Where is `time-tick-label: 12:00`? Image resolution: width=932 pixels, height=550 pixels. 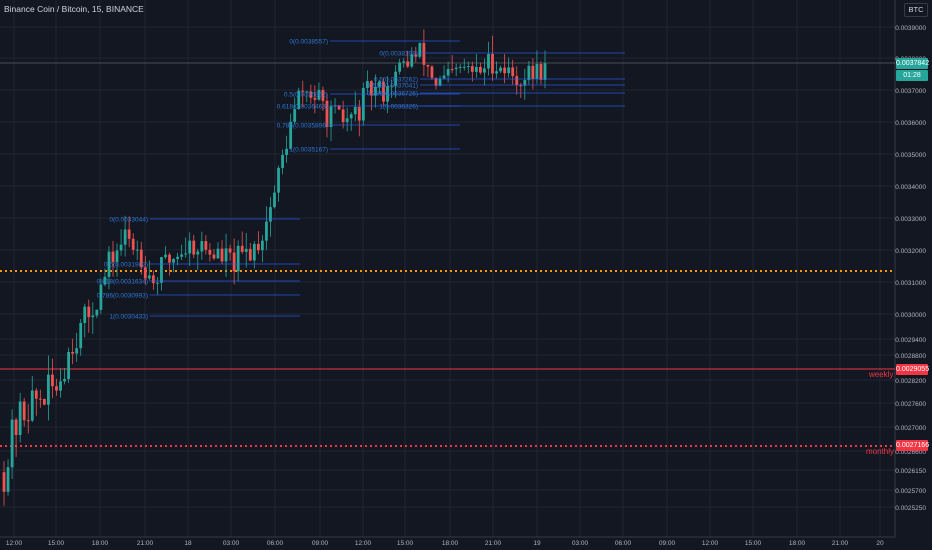
time-tick-label: 12:00 is located at coordinates (14, 543).